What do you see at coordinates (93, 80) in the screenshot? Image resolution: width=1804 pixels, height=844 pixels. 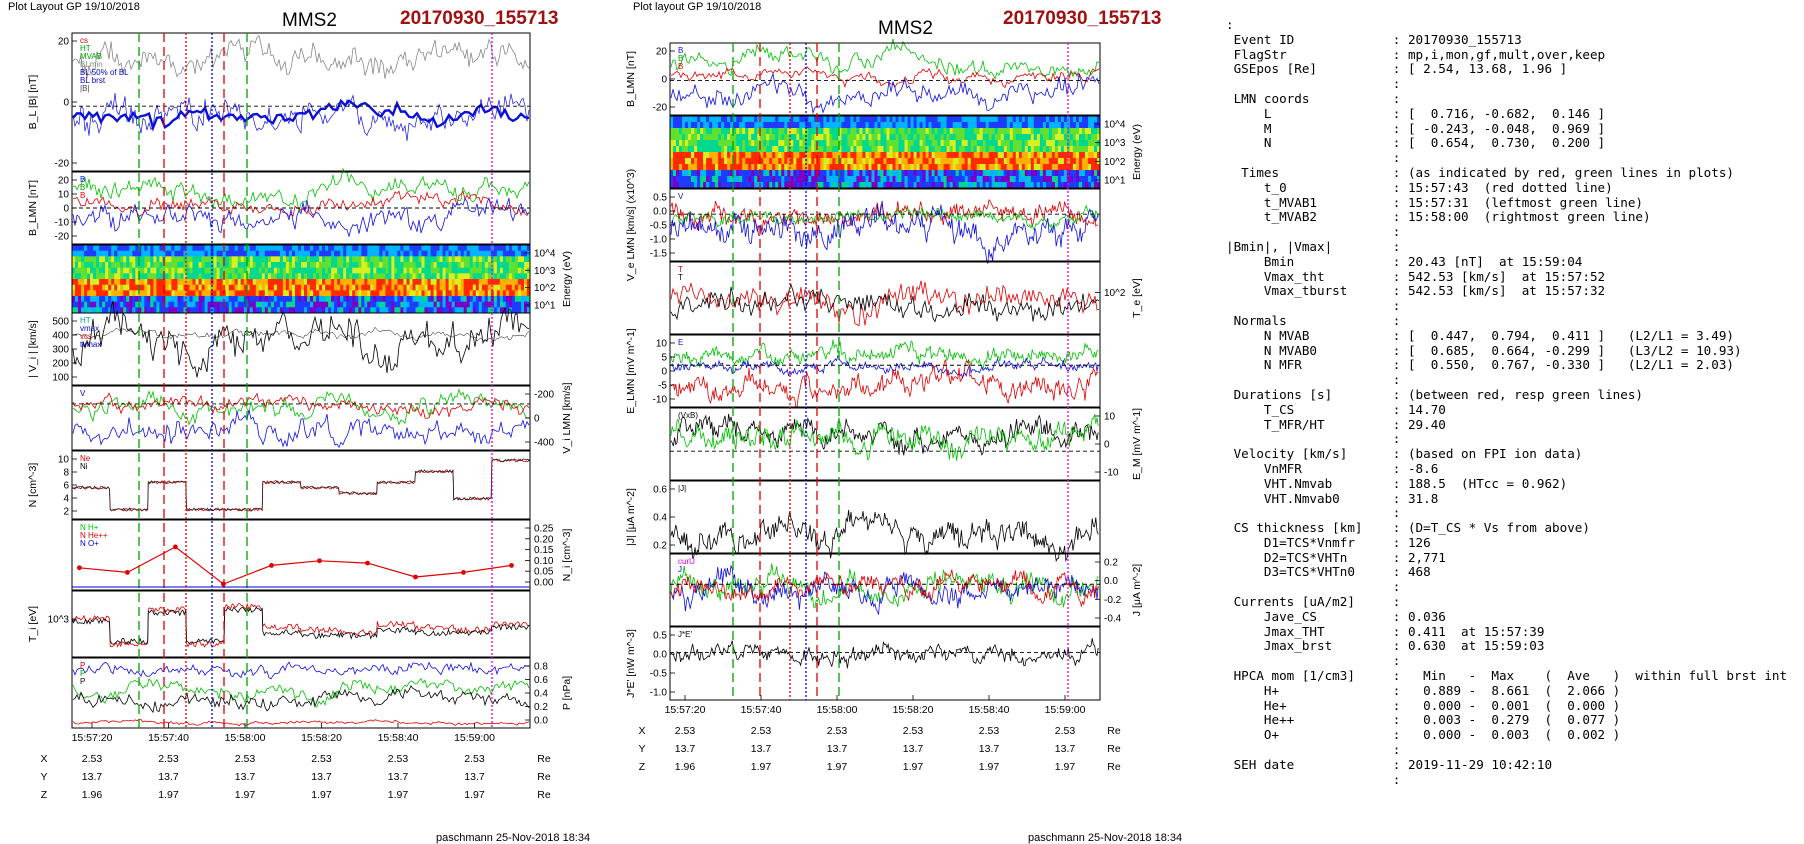 I see `legend-entry: BL brst` at bounding box center [93, 80].